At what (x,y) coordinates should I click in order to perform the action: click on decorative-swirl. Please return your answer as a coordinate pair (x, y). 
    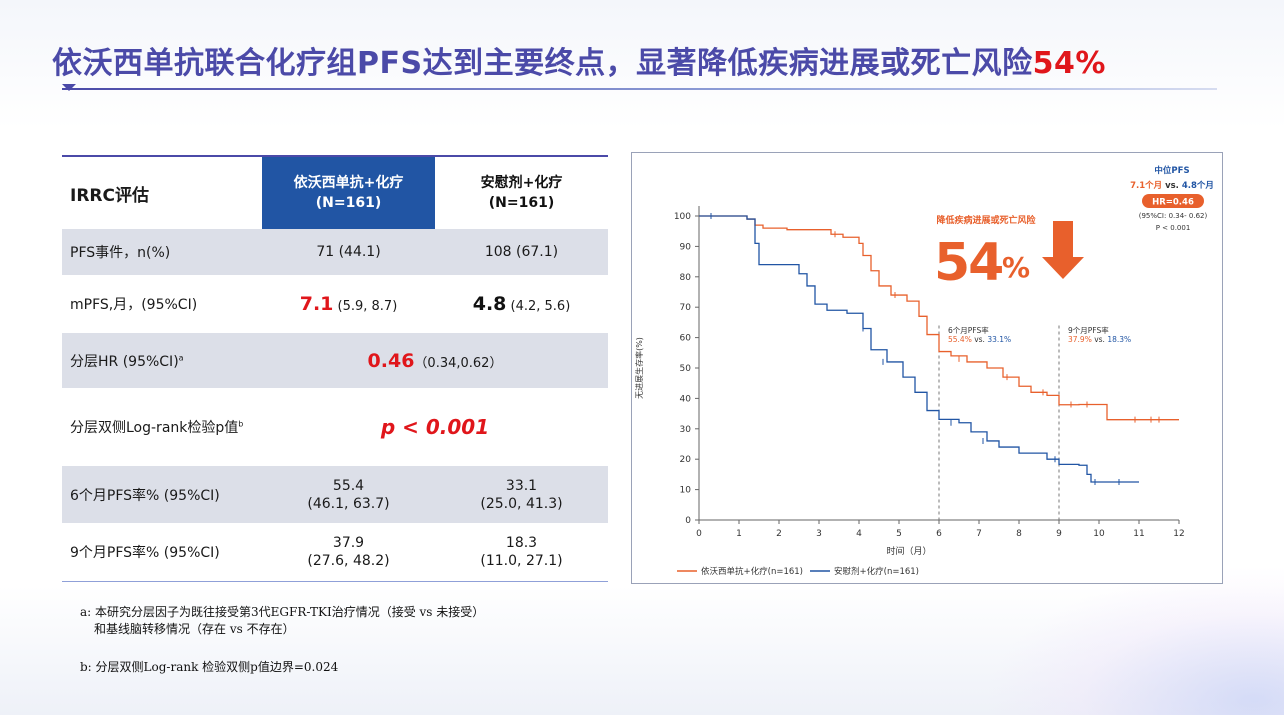
    Looking at the image, I should click on (1134, 640).